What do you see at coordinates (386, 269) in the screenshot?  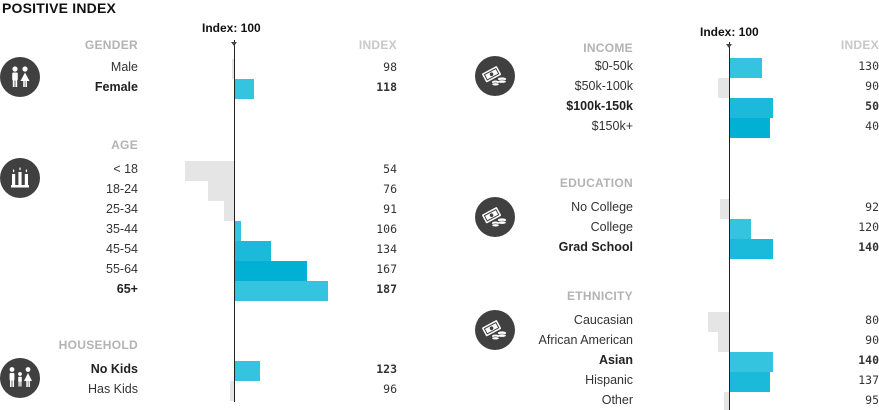 I see `row-index-value: 167` at bounding box center [386, 269].